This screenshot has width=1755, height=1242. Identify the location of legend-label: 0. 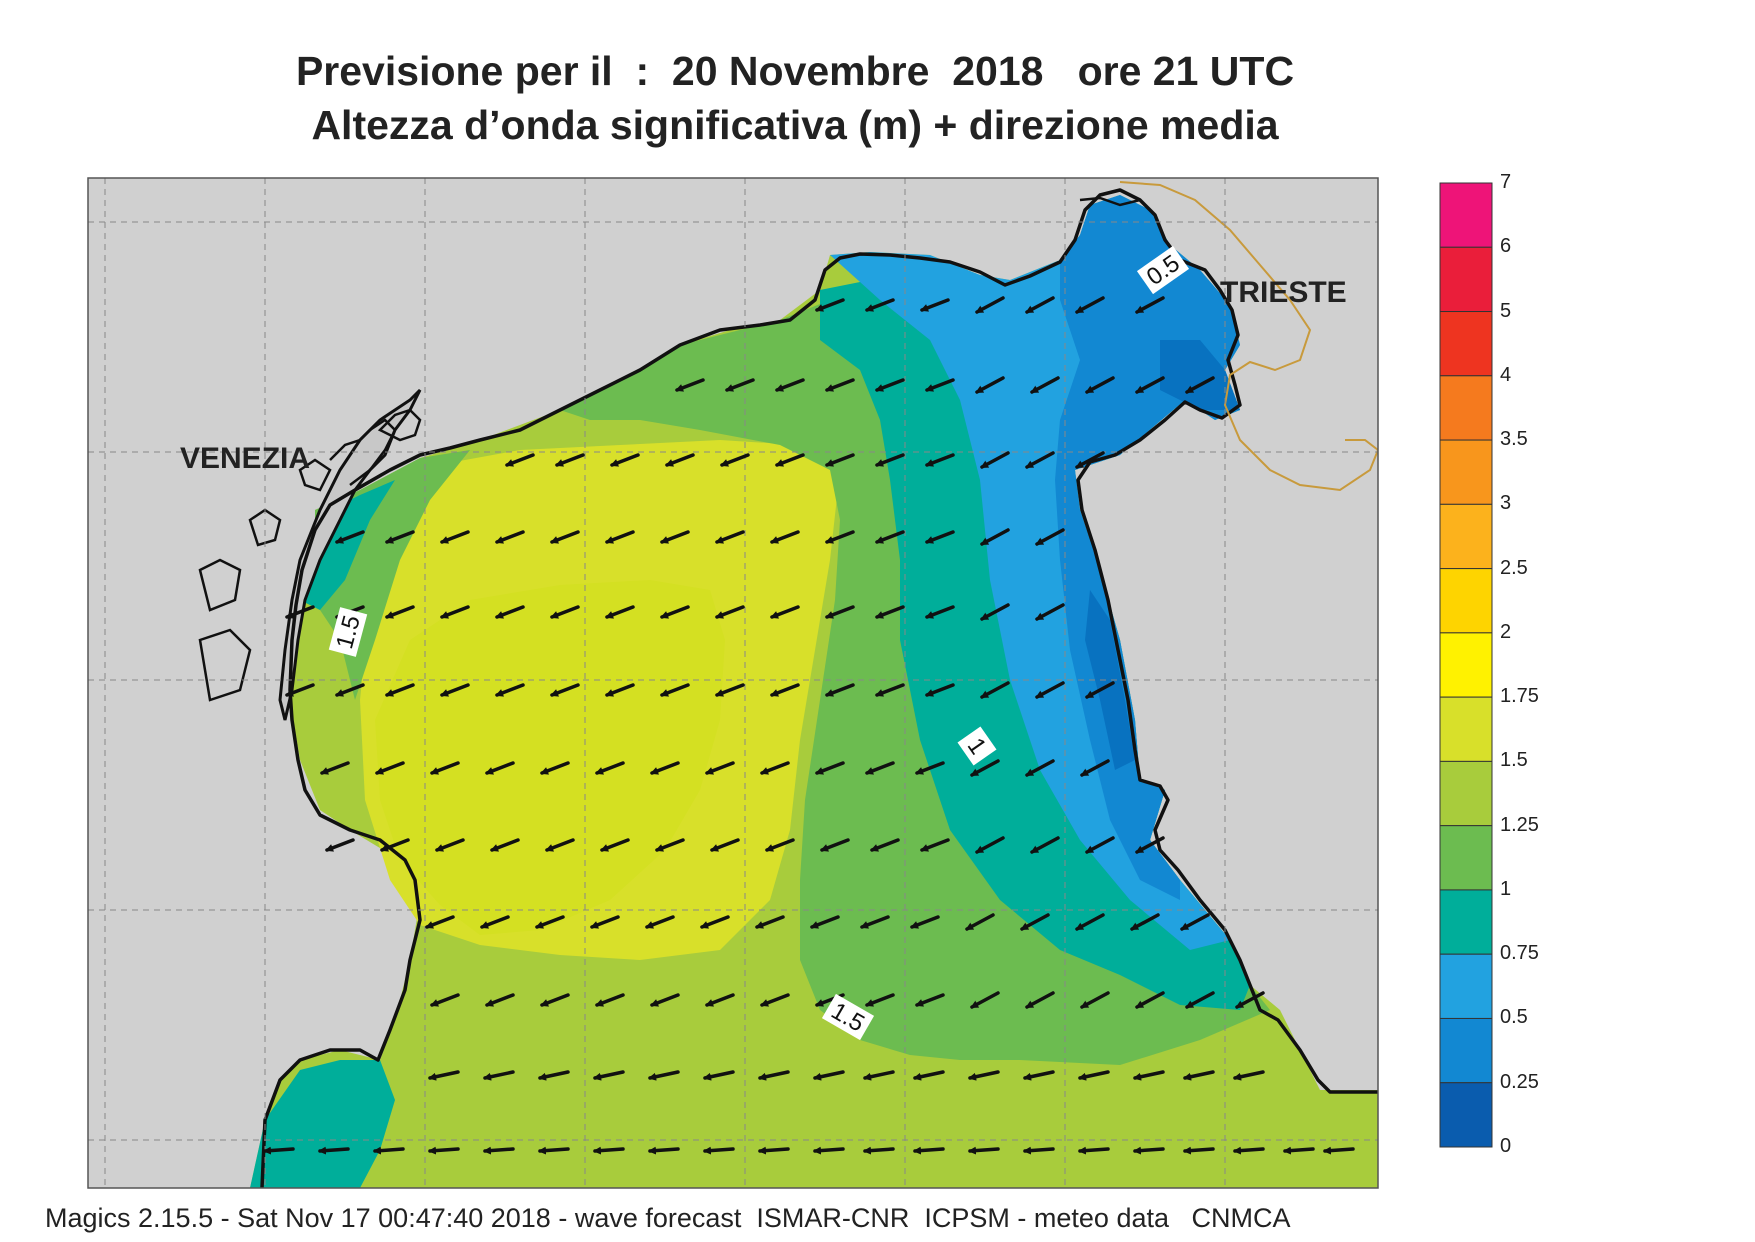
(1506, 1146).